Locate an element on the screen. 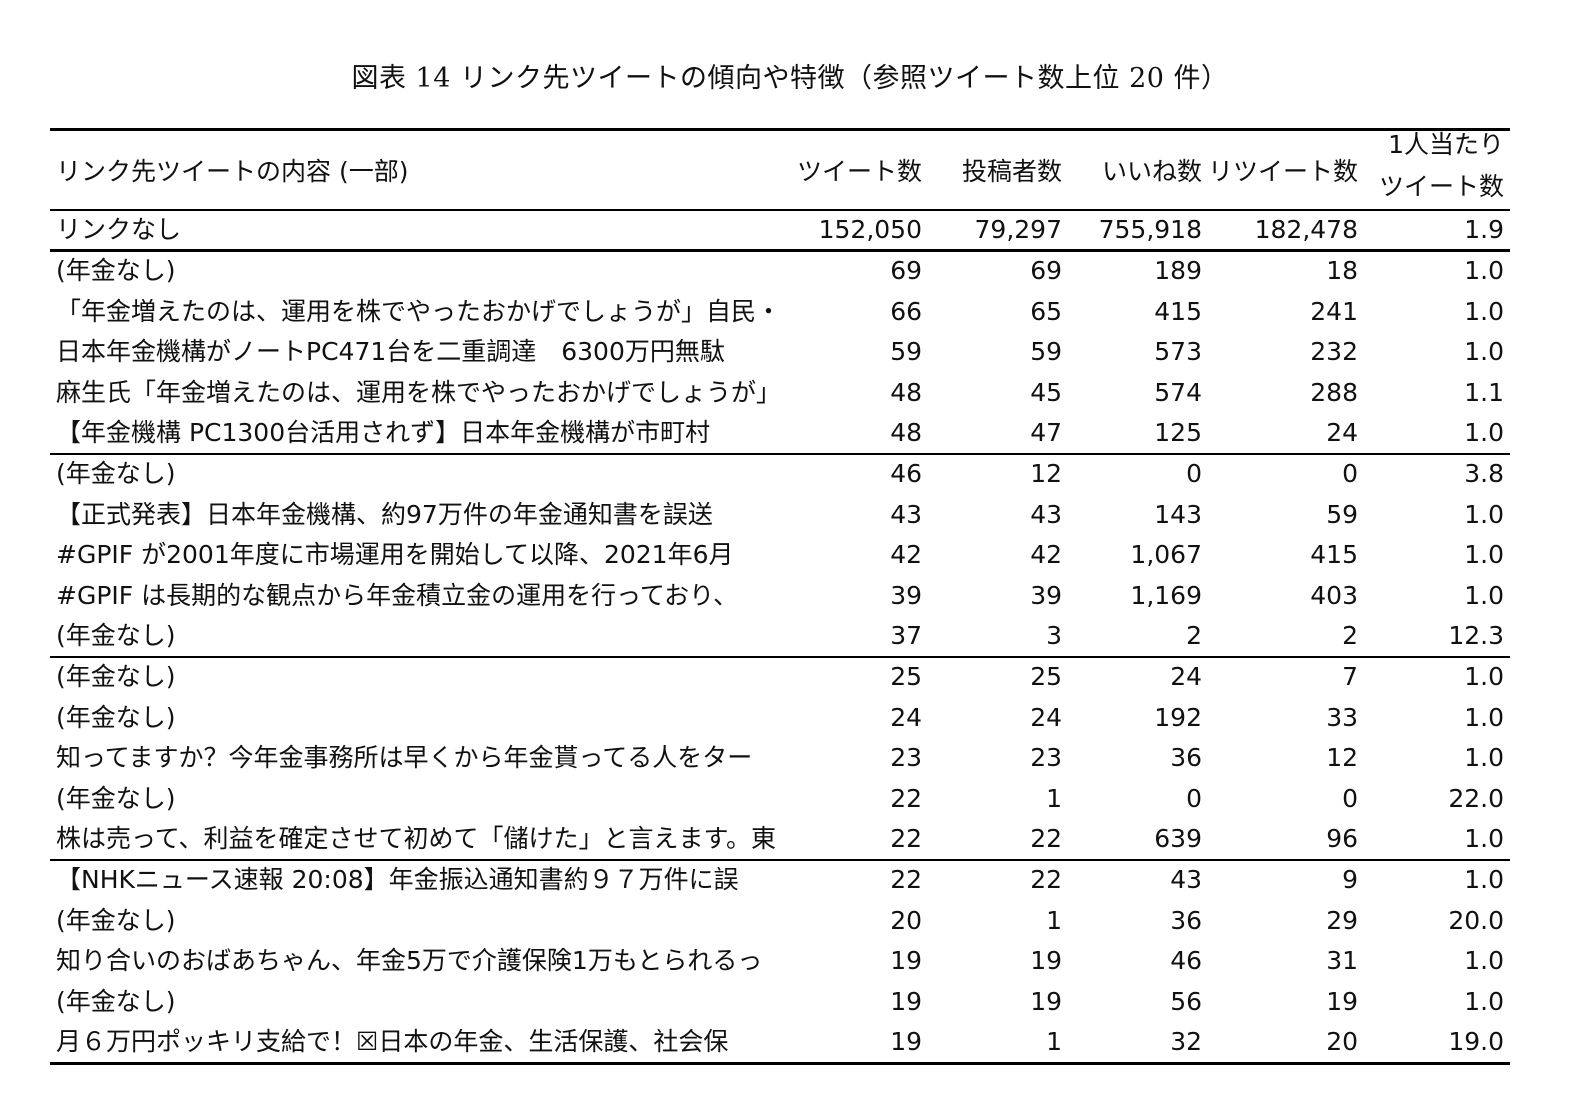 Image resolution: width=1580 pixels, height=1116 pixels. cell-retweets: 12 is located at coordinates (1342, 758).